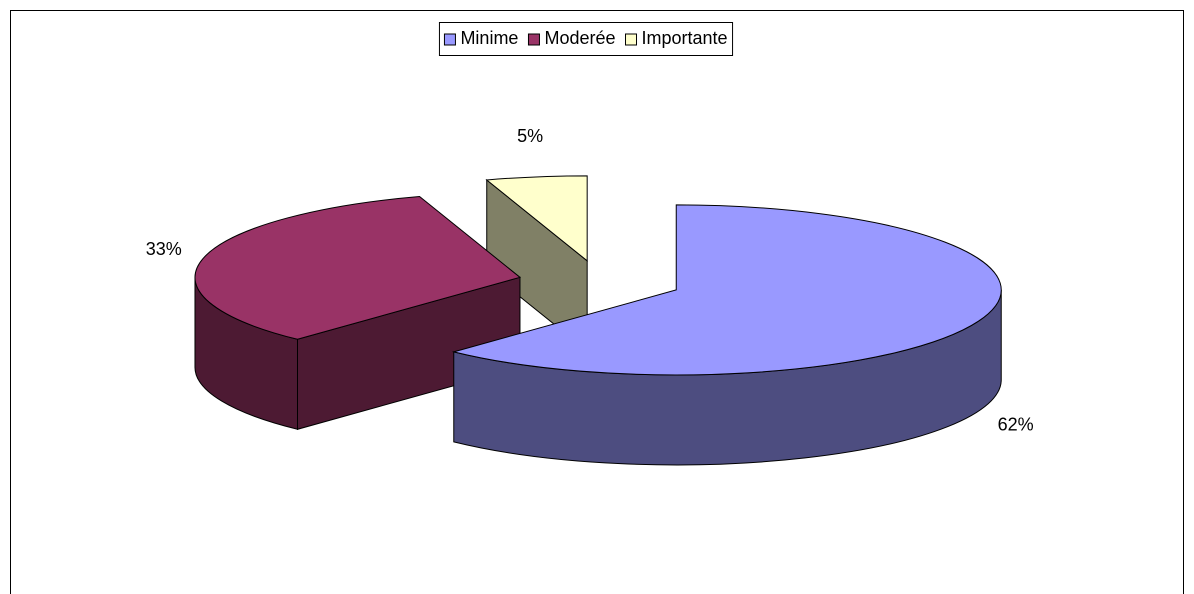 Image resolution: width=1194 pixels, height=594 pixels. I want to click on data-label: 33%, so click(164, 249).